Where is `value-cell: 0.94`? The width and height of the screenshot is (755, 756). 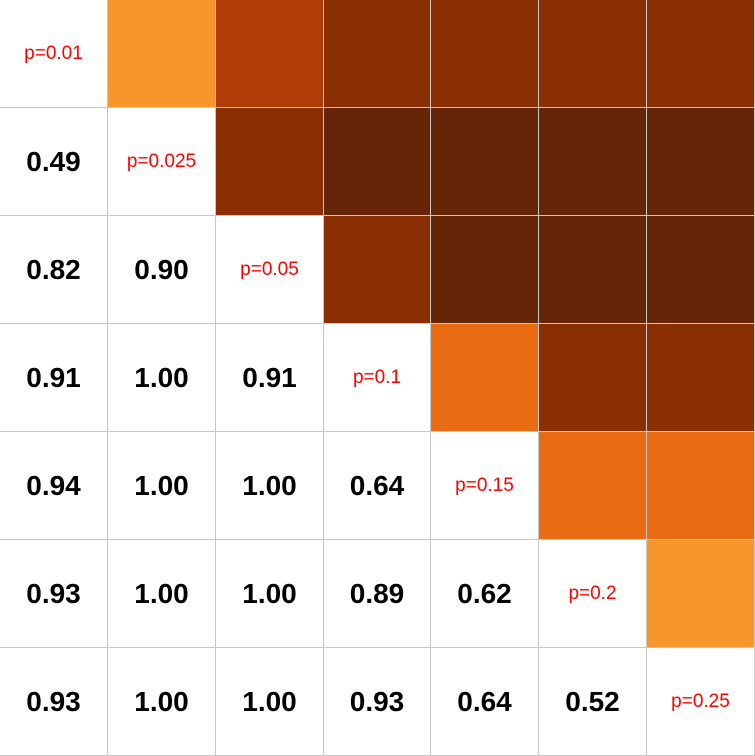
value-cell: 0.94 is located at coordinates (54, 486).